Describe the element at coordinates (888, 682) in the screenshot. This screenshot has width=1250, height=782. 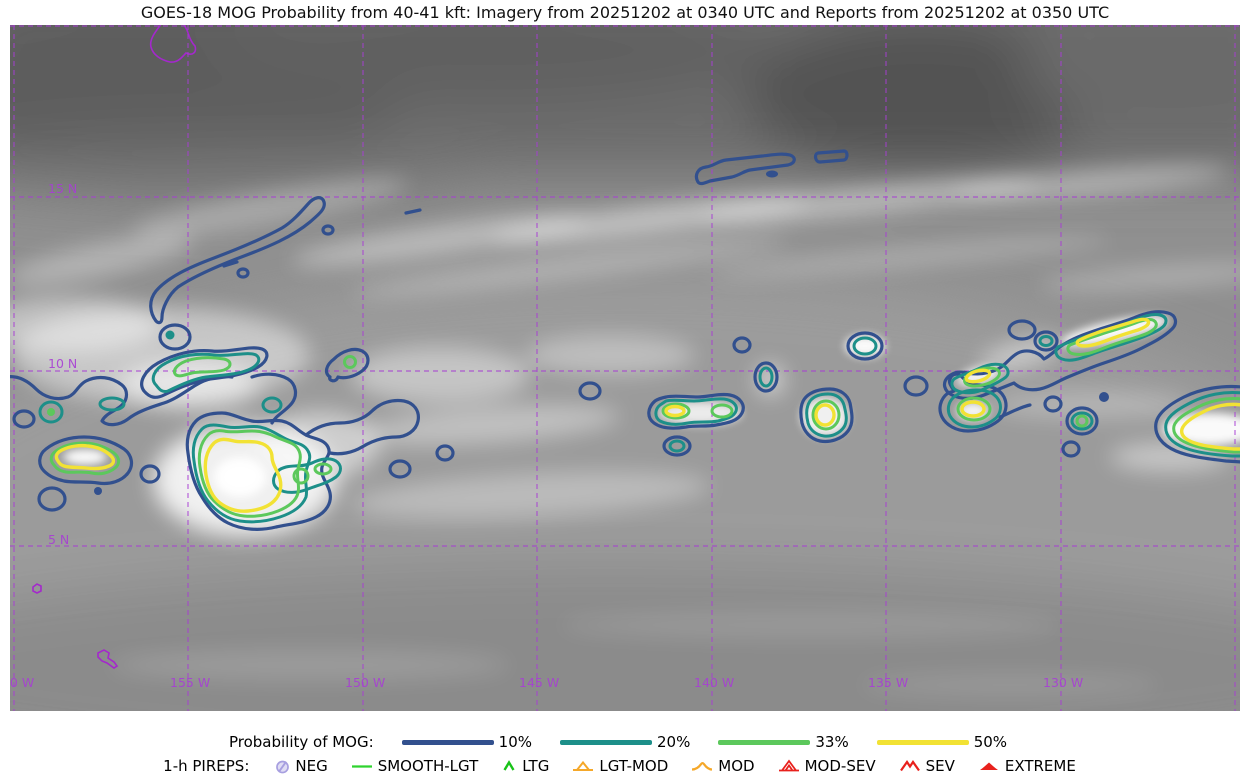
I see `lon-label-135w: 135 W` at that location.